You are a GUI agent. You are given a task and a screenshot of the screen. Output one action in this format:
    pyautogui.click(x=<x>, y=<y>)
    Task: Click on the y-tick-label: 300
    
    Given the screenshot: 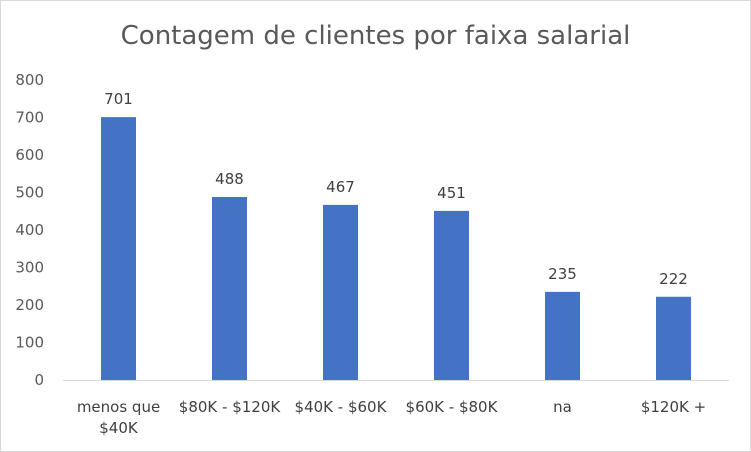 What is the action you would take?
    pyautogui.click(x=29, y=268)
    